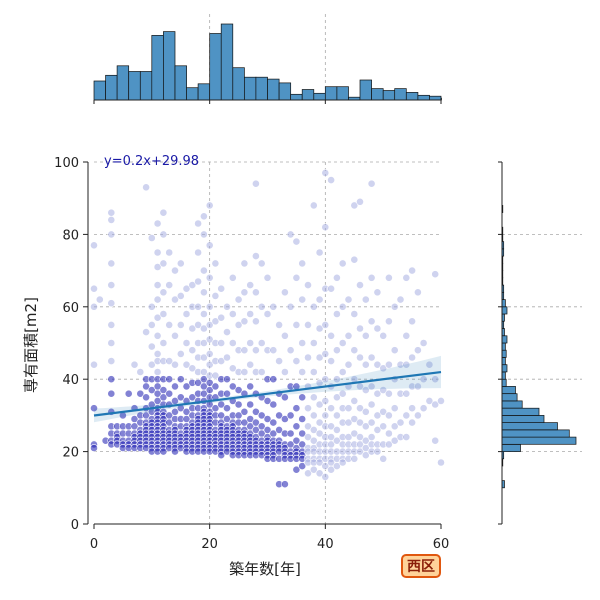 Image resolution: width=600 pixels, height=600 pixels. I want to click on y-tick-label: 0, so click(75, 525).